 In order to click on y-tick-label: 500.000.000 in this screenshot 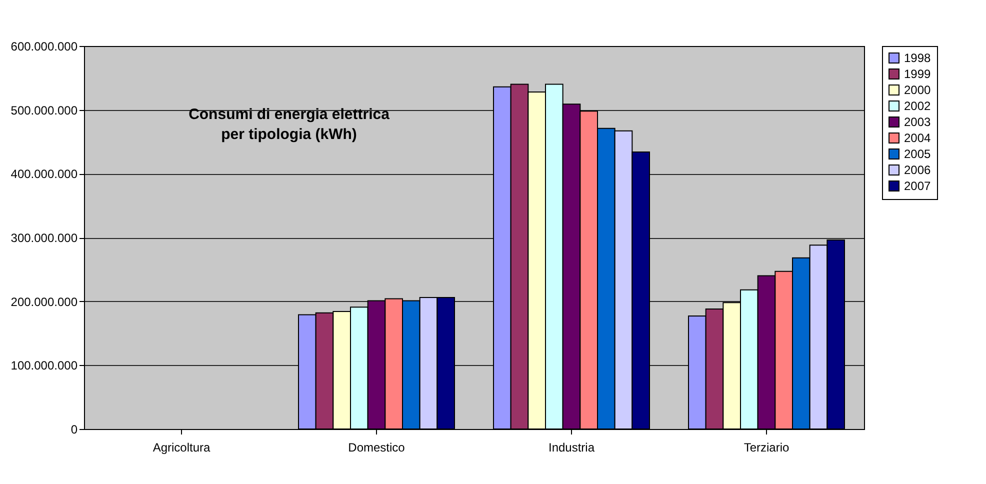, I will do `click(44, 110)`.